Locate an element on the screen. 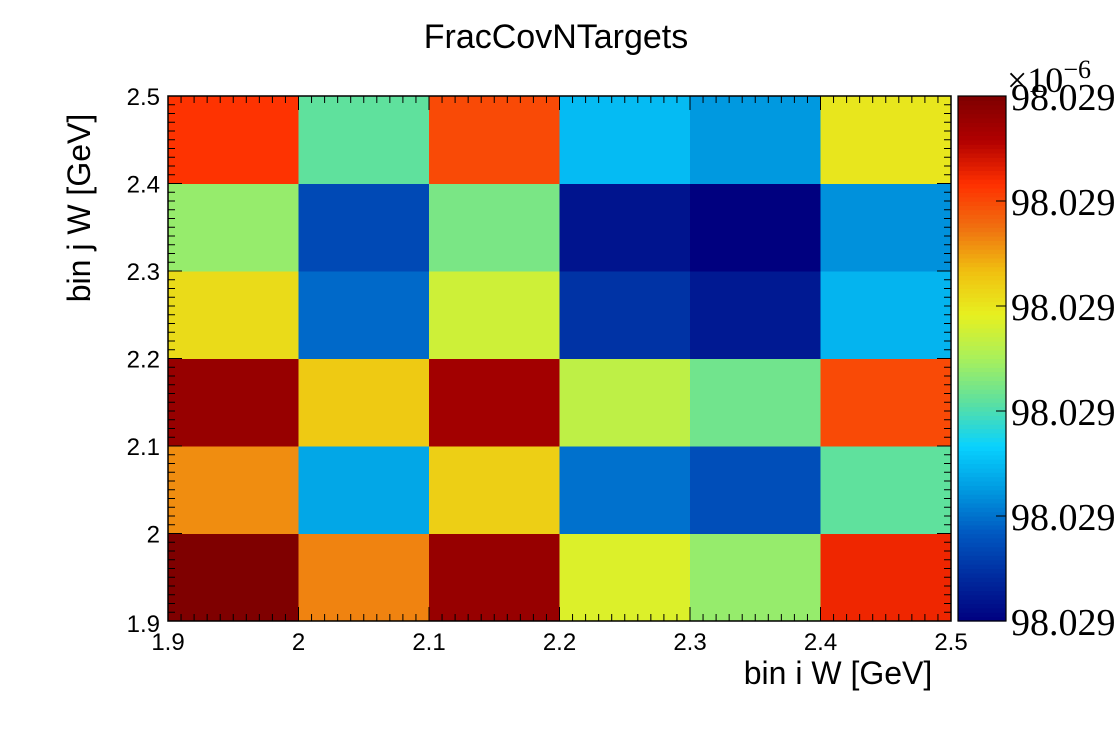  y-tick-label: 2.2 is located at coordinates (143, 360).